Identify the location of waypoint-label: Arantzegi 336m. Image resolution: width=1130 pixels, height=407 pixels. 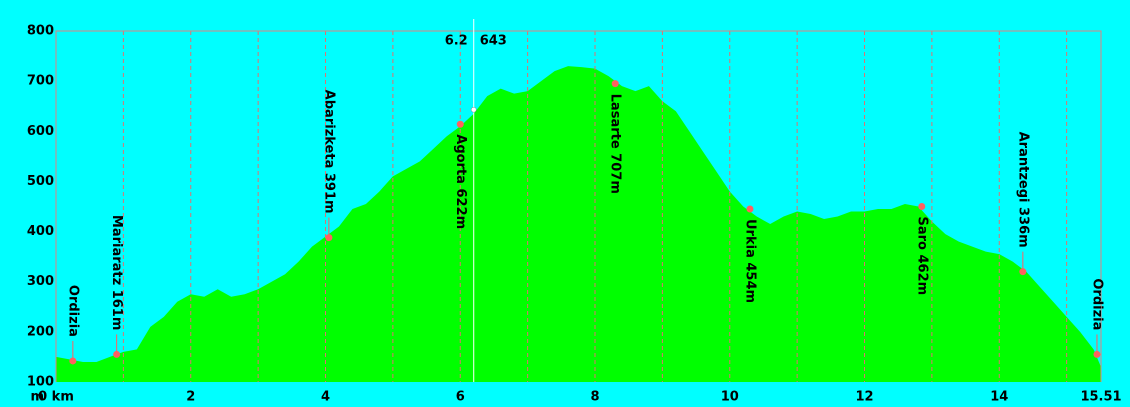
(1022, 190).